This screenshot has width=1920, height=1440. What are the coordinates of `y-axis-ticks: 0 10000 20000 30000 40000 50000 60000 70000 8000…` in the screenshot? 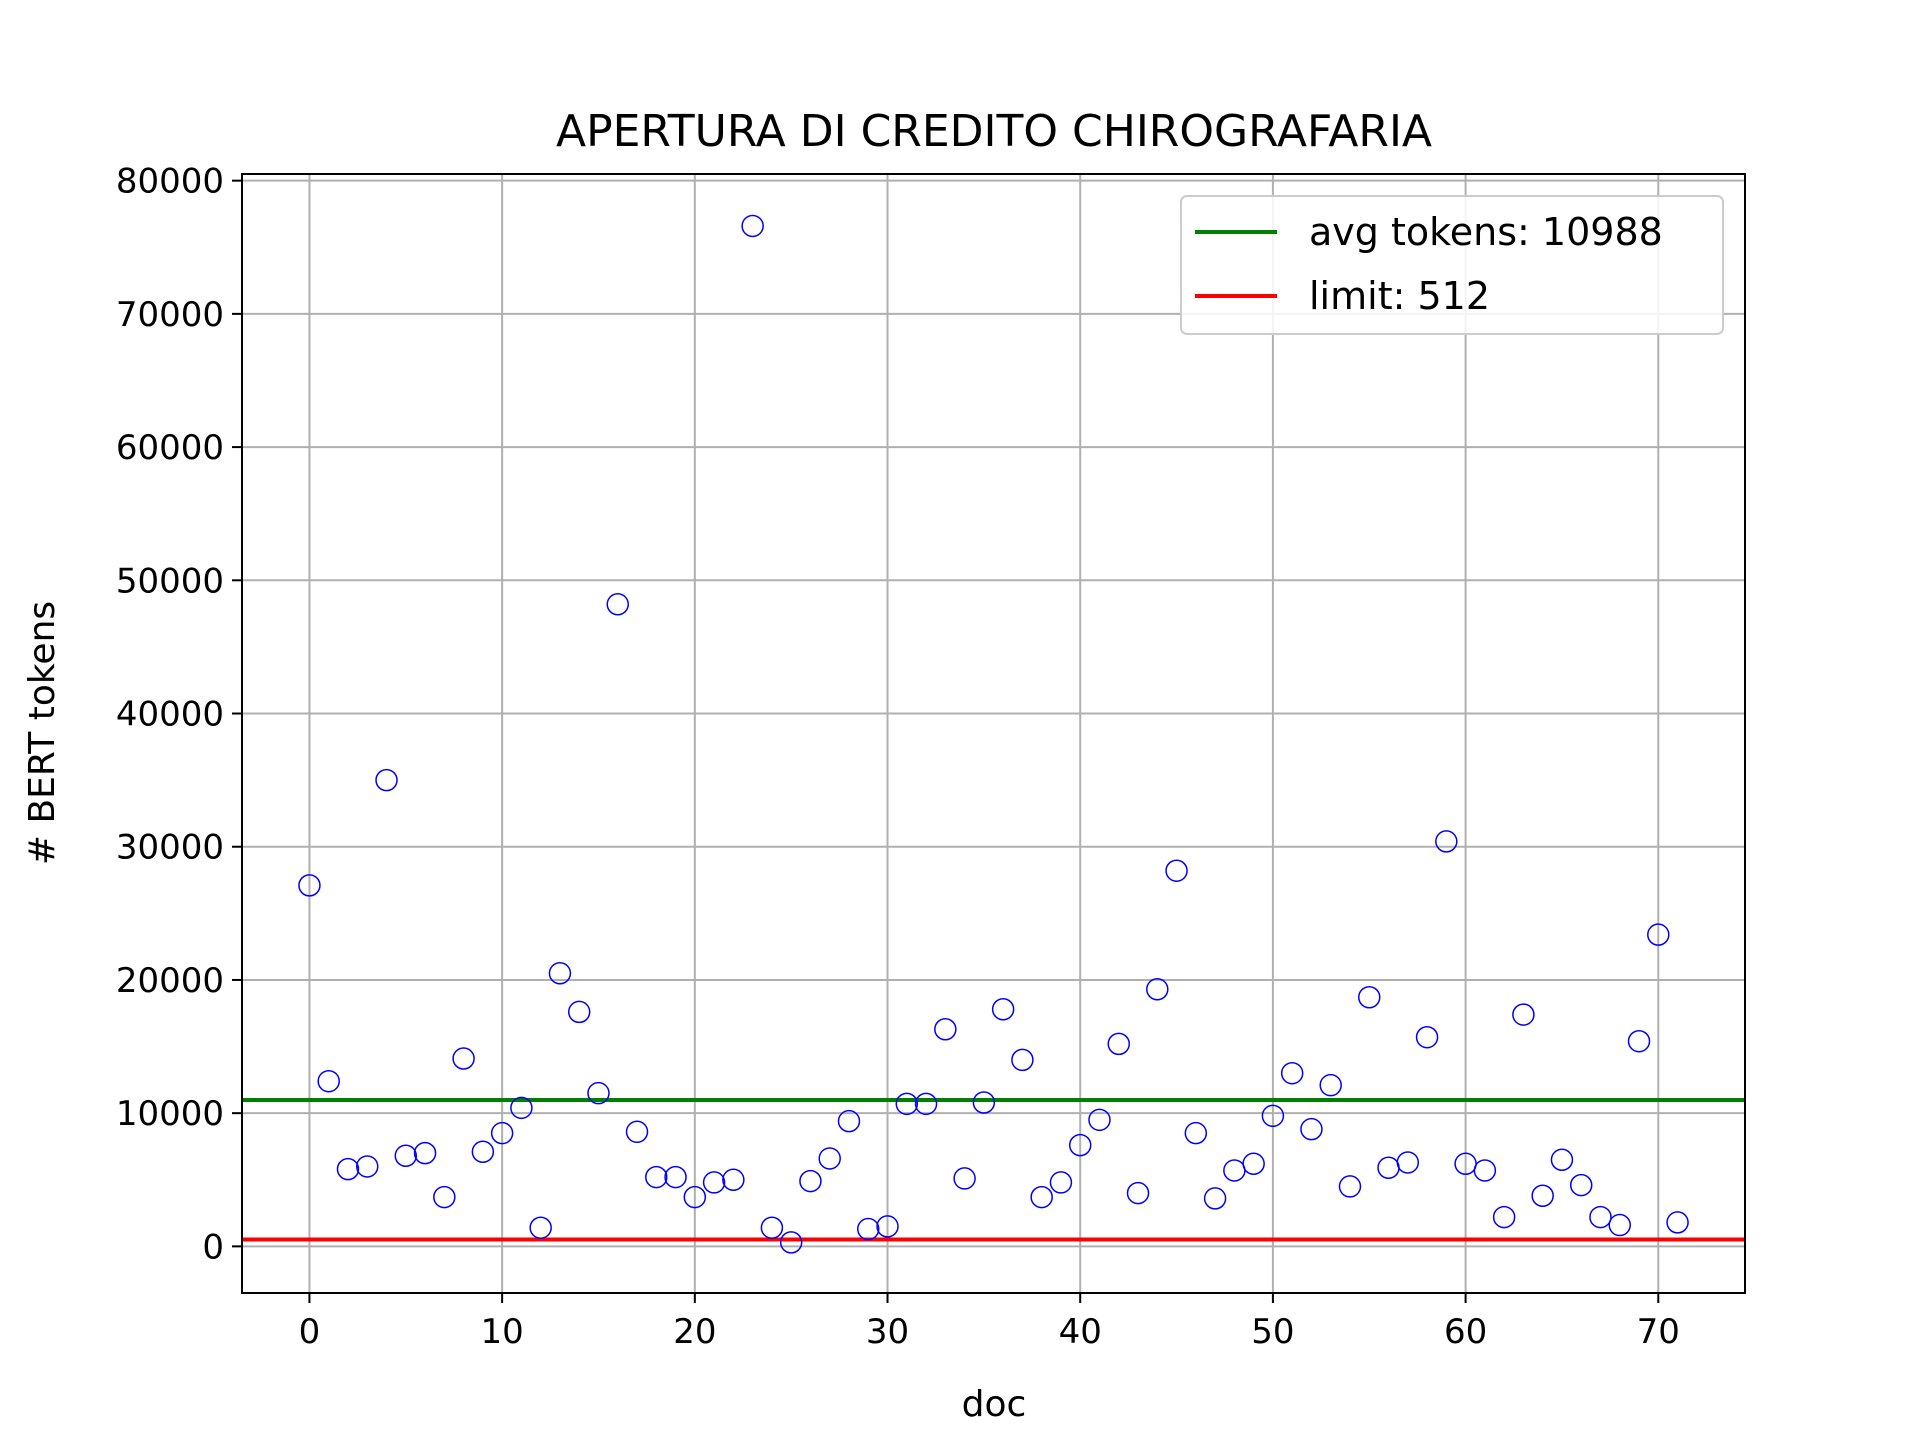 It's located at (179, 714).